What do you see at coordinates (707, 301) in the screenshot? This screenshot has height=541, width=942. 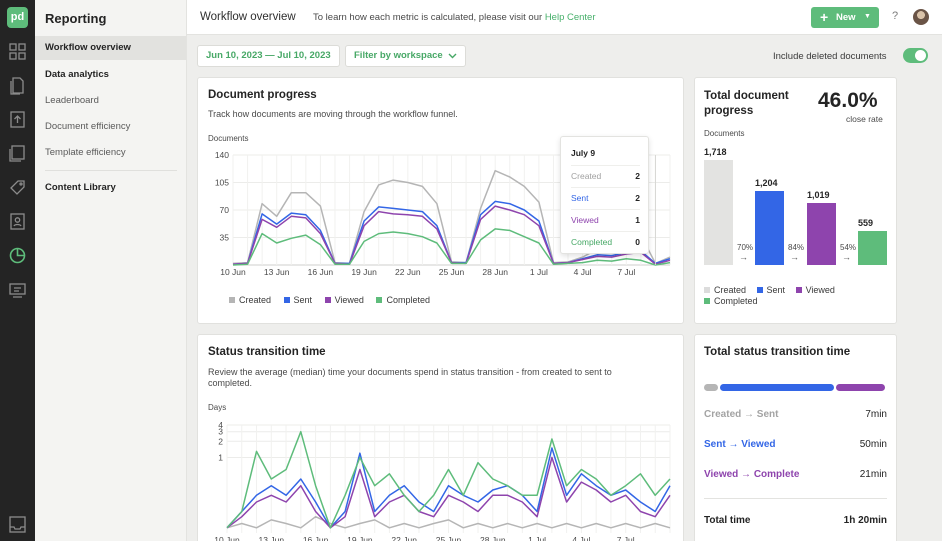 I see `funnel-swatch-completed` at bounding box center [707, 301].